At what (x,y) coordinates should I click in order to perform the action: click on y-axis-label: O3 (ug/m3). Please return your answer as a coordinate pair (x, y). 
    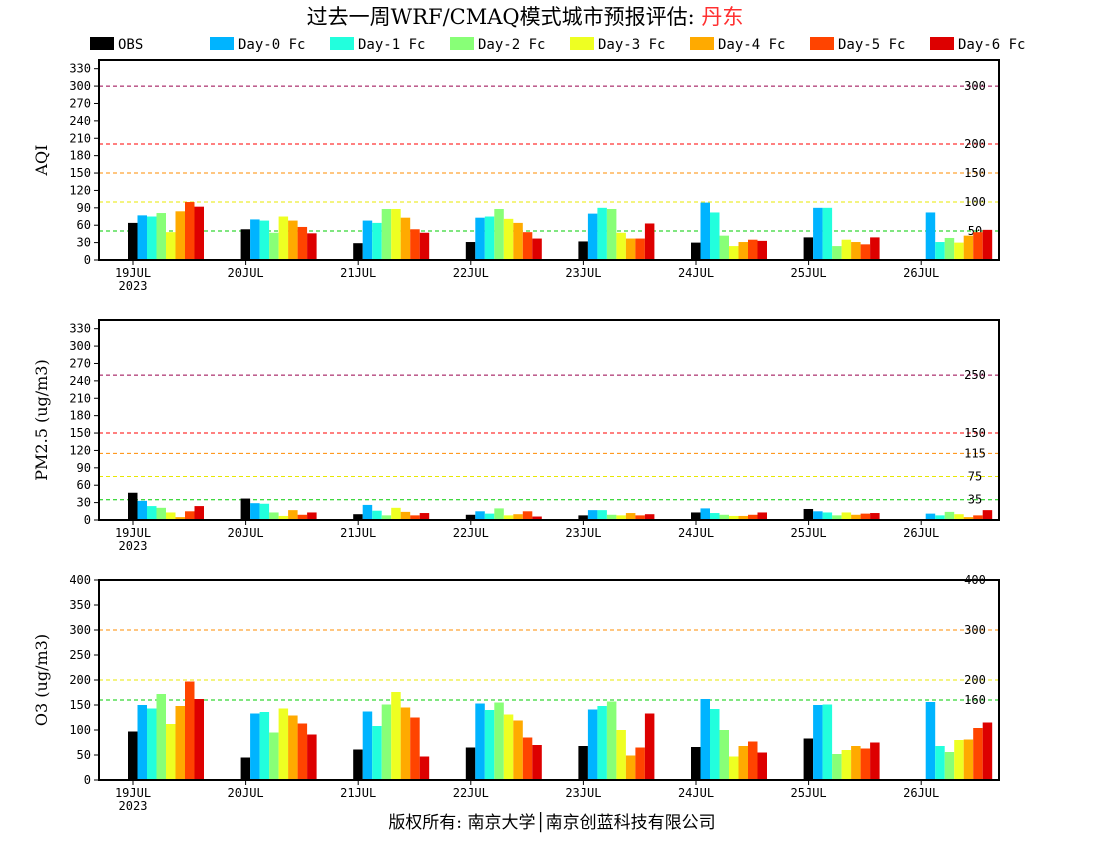
    Looking at the image, I should click on (41, 680).